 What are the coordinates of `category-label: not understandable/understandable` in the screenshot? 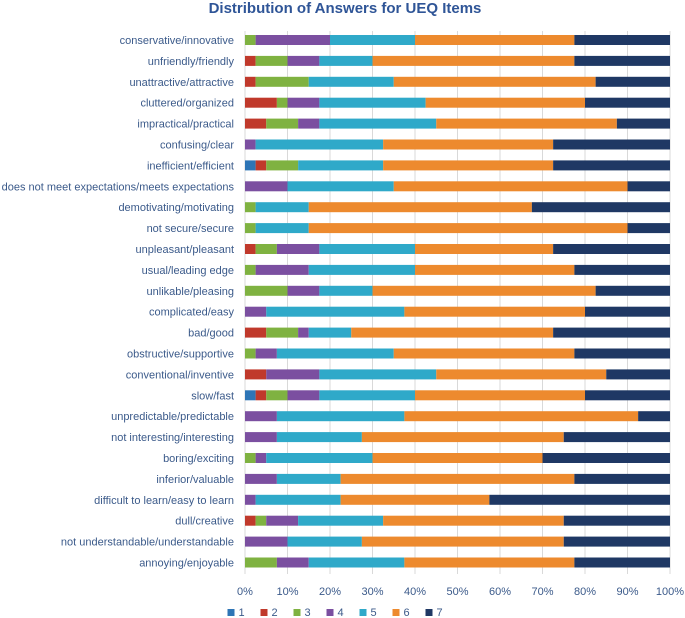 It's located at (147, 543).